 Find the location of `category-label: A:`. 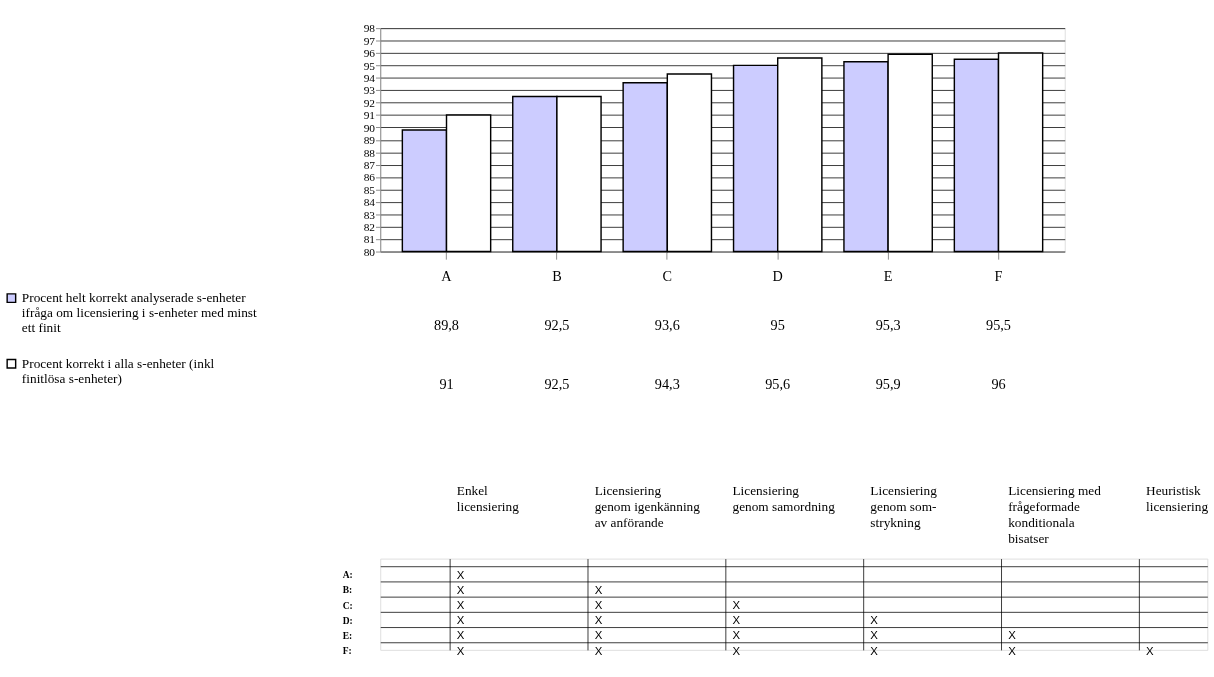

category-label: A: is located at coordinates (347, 575).